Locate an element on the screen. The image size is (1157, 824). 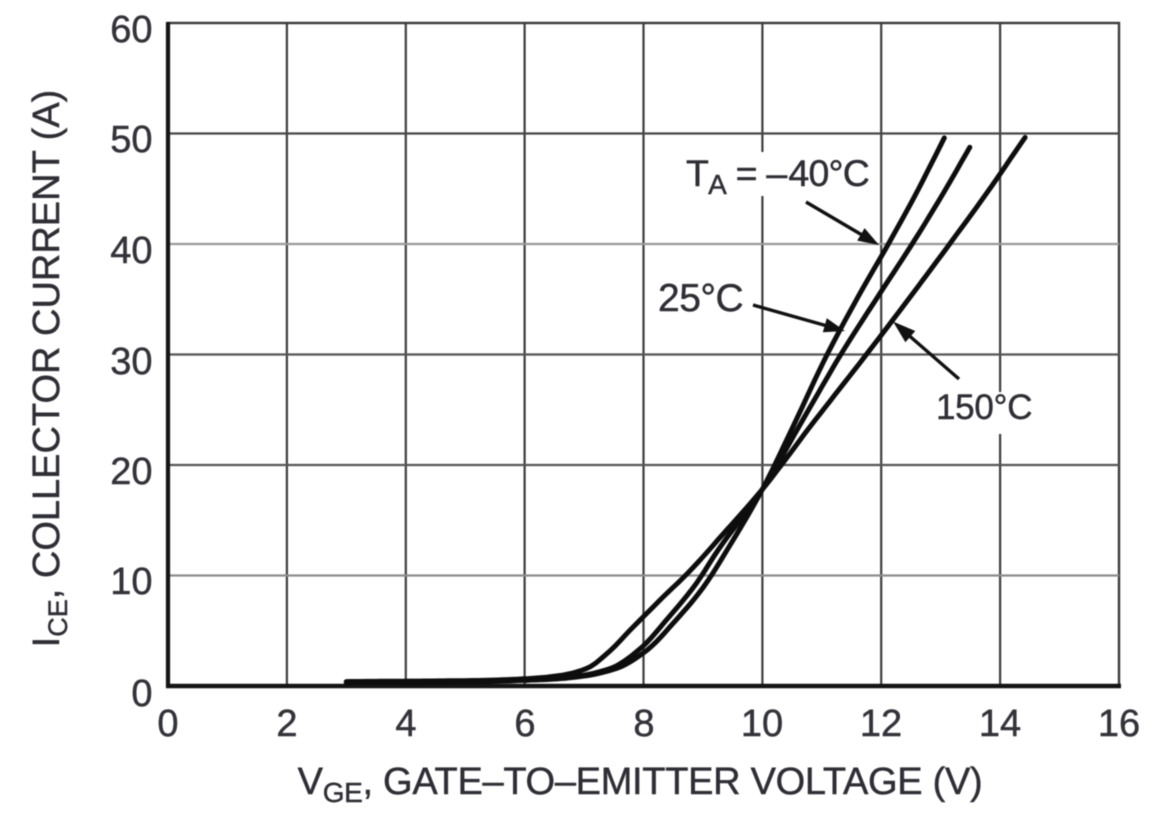
svg-text: 30 is located at coordinates (131, 362).